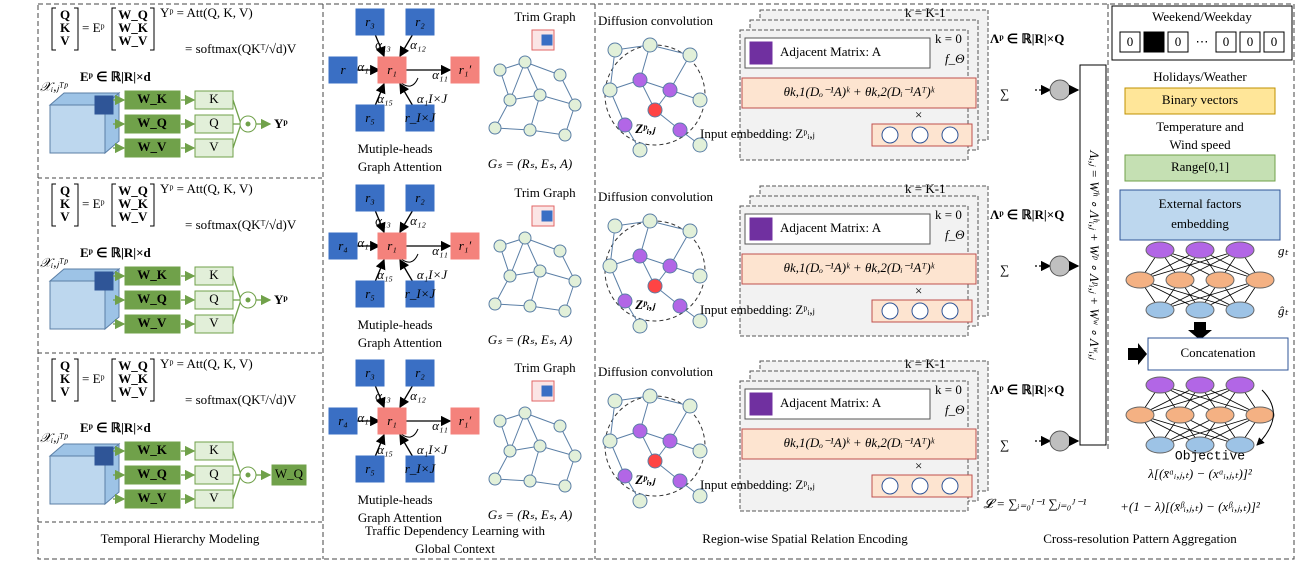 The width and height of the screenshot is (1298, 563). What do you see at coordinates (214, 98) in the screenshot?
I see `label: K` at bounding box center [214, 98].